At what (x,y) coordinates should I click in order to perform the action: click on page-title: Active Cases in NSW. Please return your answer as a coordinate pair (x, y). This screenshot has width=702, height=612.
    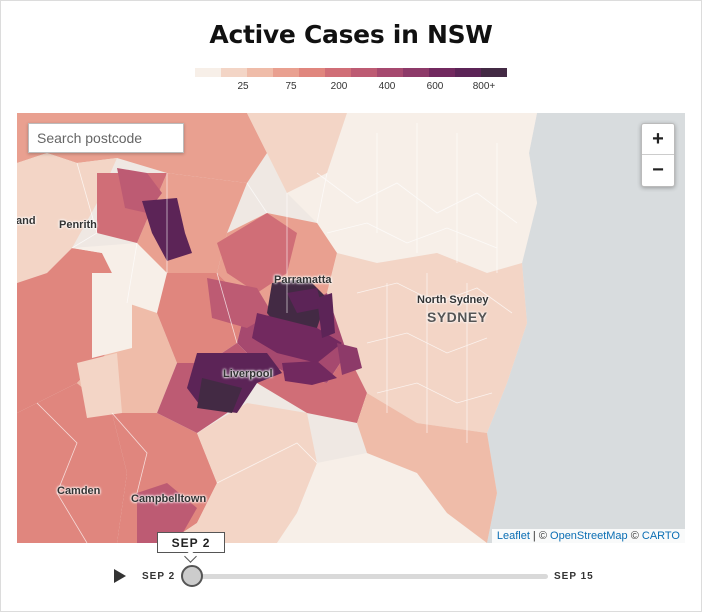
    Looking at the image, I should click on (351, 34).